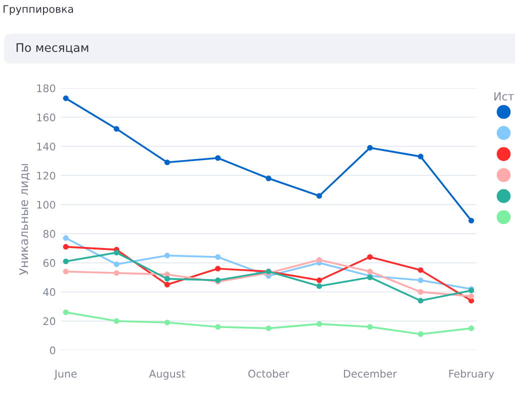  What do you see at coordinates (49, 292) in the screenshot?
I see `y-tick-label: 40` at bounding box center [49, 292].